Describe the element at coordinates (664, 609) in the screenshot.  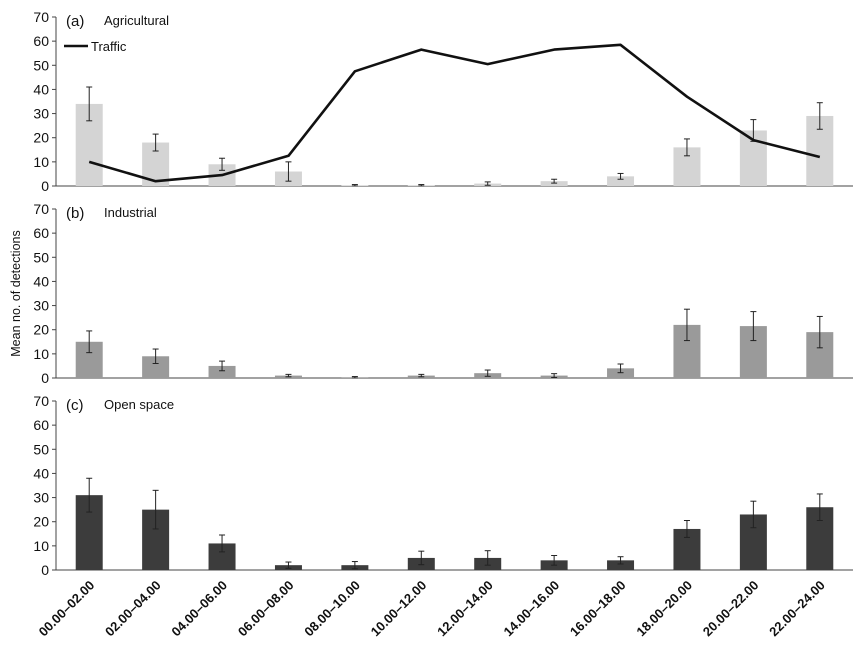
I see `x-tick-label: 18.00–20.00` at that location.